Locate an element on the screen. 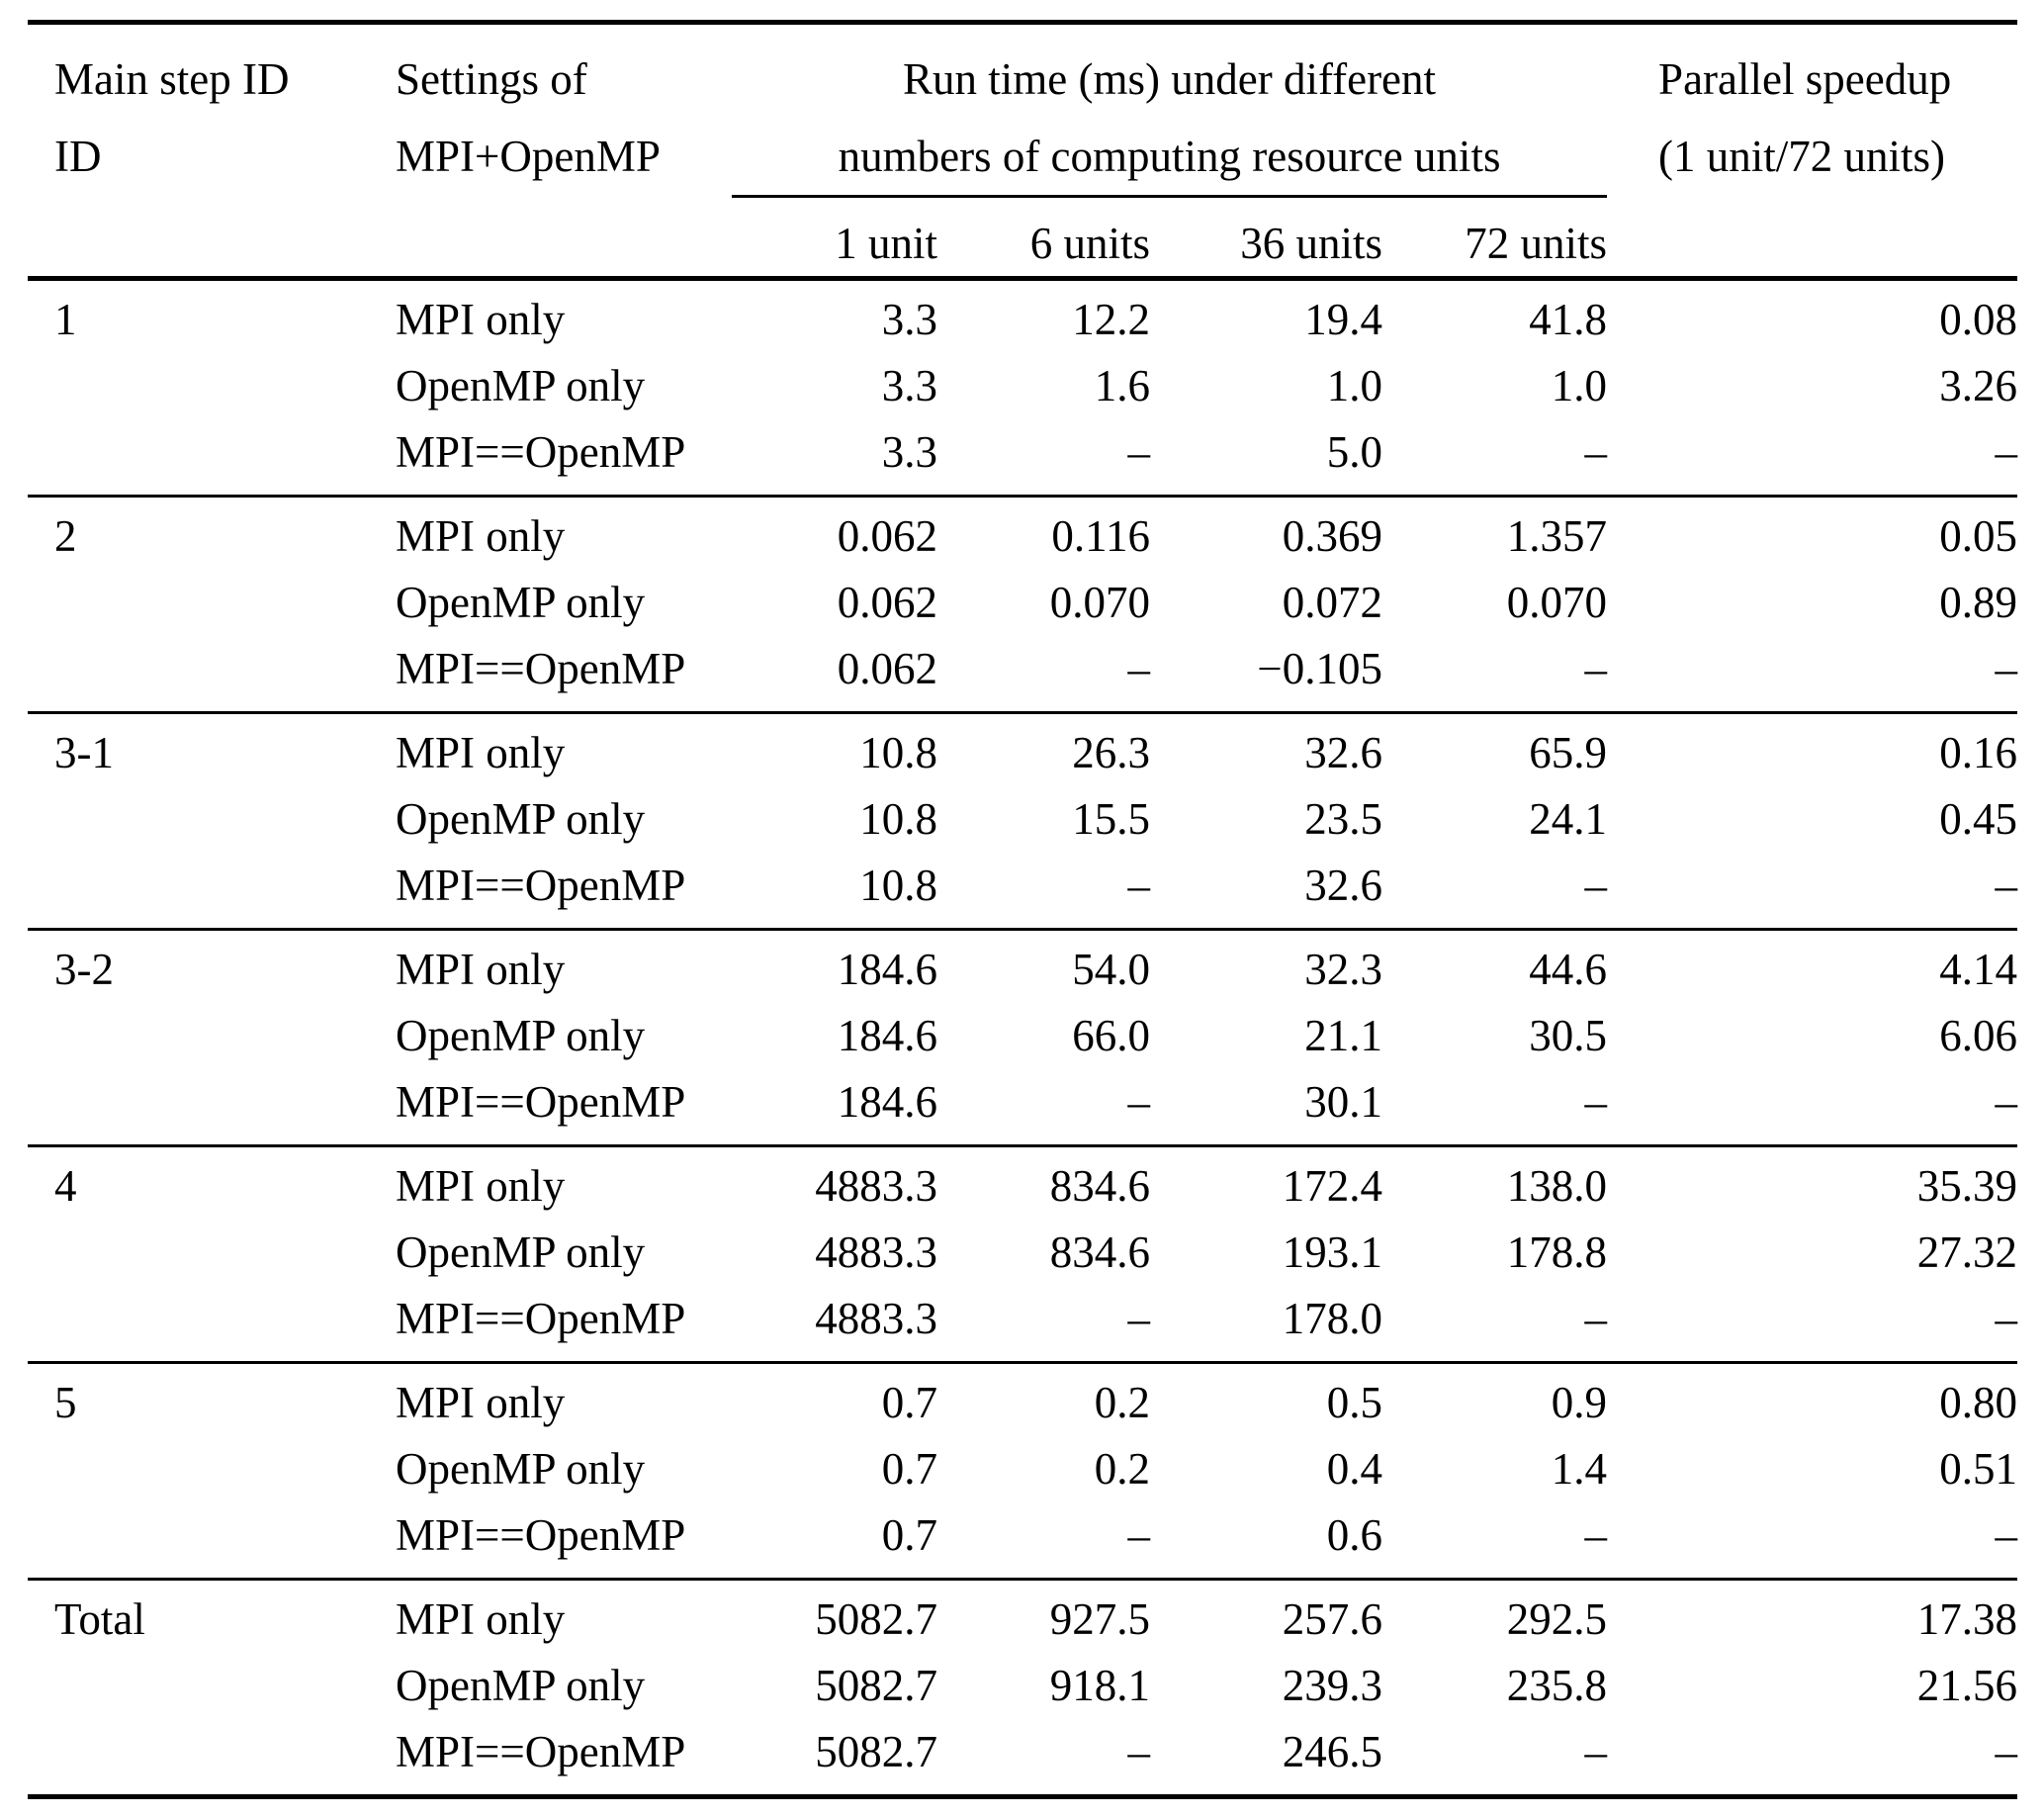  header-runtime-line1: Run time (ms) under different is located at coordinates (1170, 79).